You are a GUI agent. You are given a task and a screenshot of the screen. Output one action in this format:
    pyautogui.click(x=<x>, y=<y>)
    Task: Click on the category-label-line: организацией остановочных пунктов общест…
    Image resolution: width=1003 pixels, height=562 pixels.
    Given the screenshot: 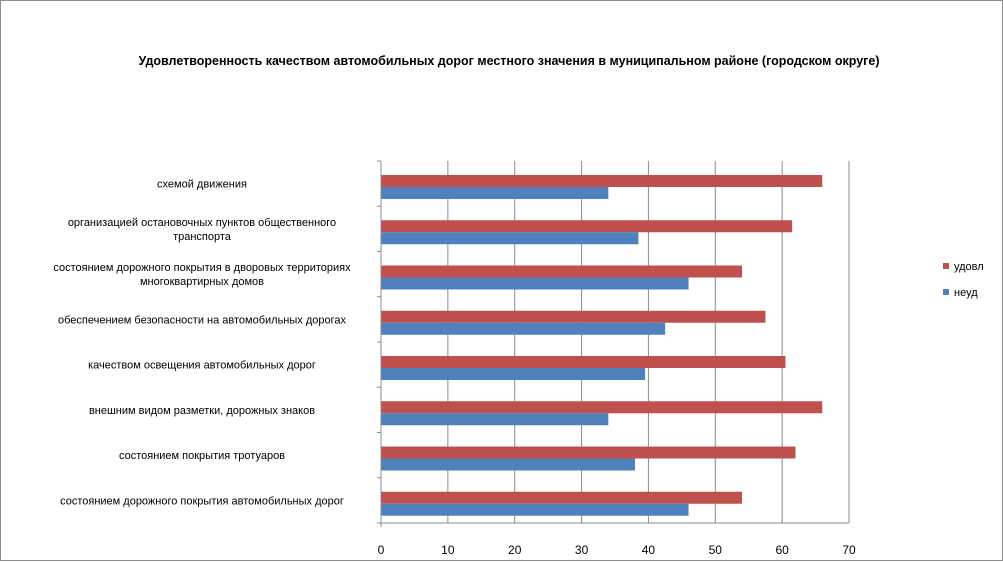 What is the action you would take?
    pyautogui.click(x=202, y=223)
    